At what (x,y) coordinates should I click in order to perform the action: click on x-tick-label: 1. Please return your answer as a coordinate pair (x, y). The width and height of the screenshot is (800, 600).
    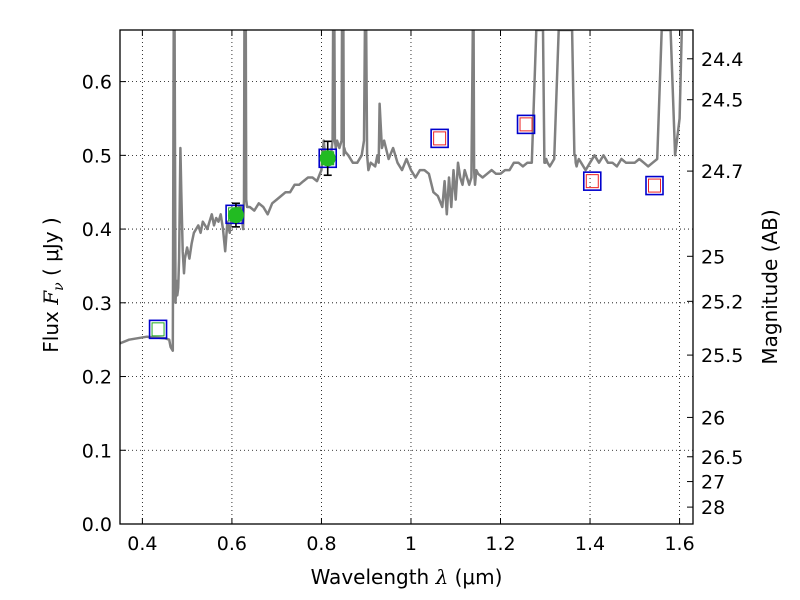
    Looking at the image, I should click on (411, 544).